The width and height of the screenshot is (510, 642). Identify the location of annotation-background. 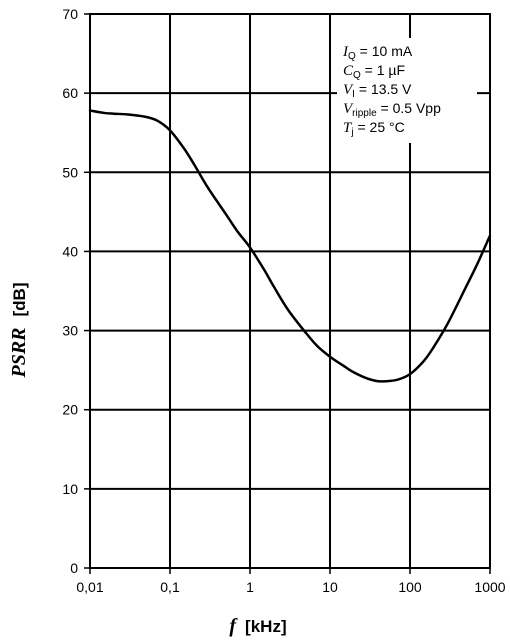
(407, 90).